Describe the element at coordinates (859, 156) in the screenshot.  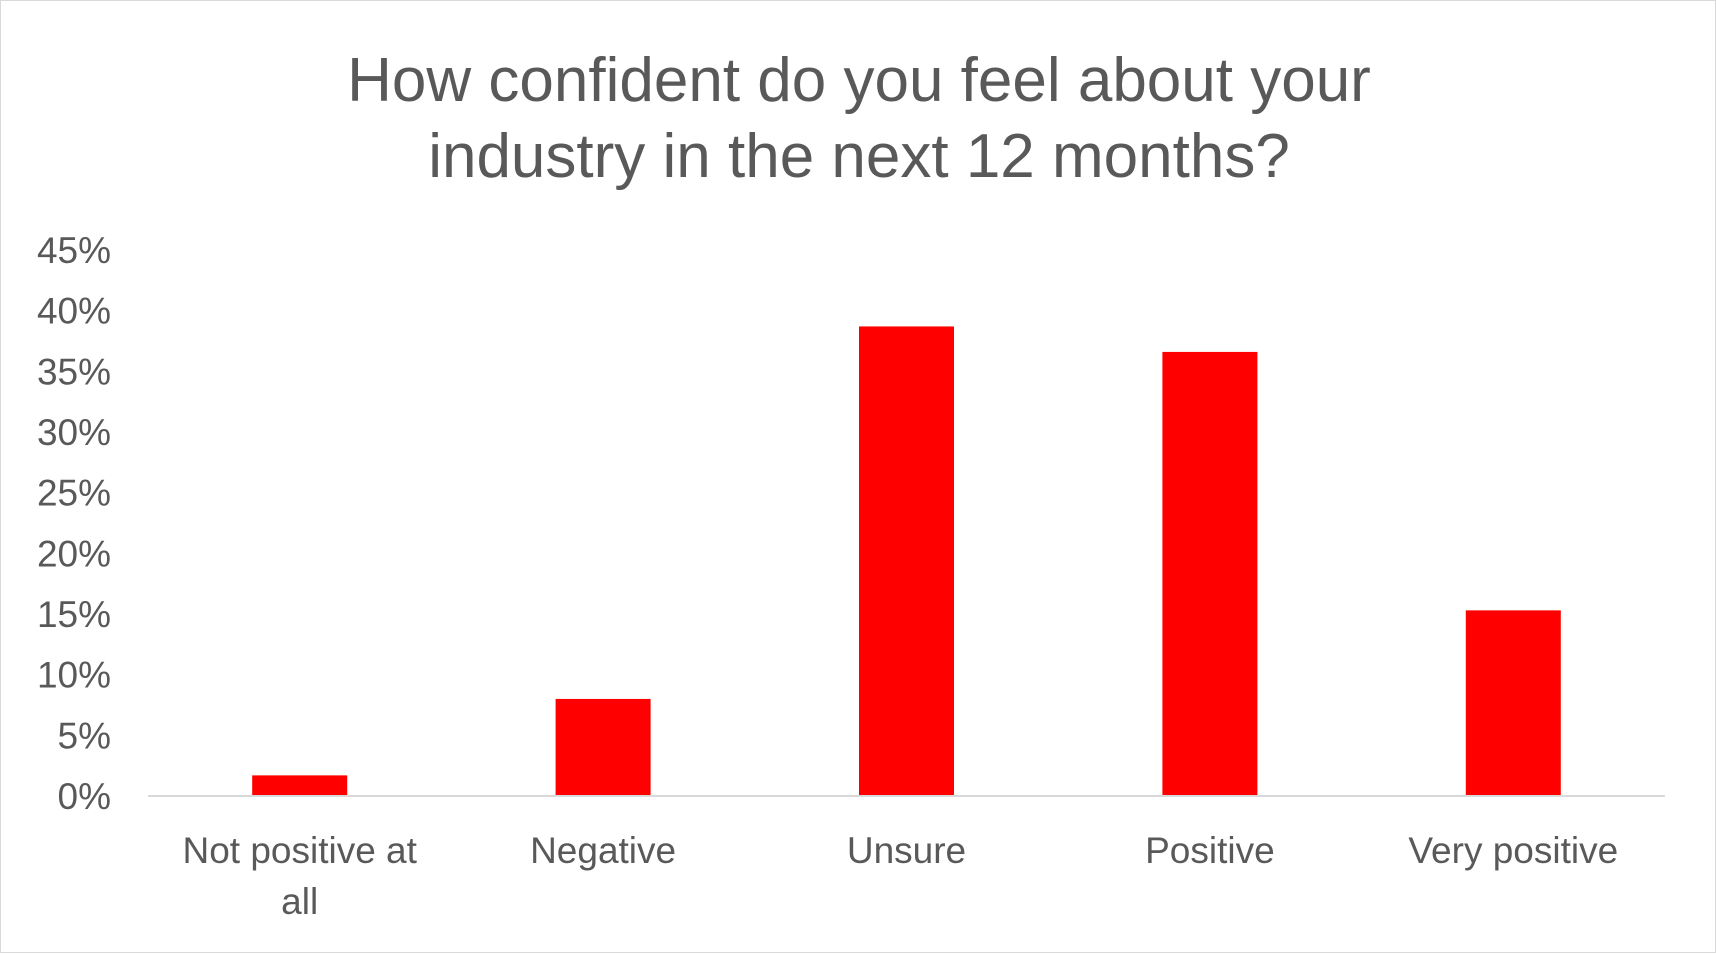
I see `chart-title-line-2: industry in the next 12 months?` at that location.